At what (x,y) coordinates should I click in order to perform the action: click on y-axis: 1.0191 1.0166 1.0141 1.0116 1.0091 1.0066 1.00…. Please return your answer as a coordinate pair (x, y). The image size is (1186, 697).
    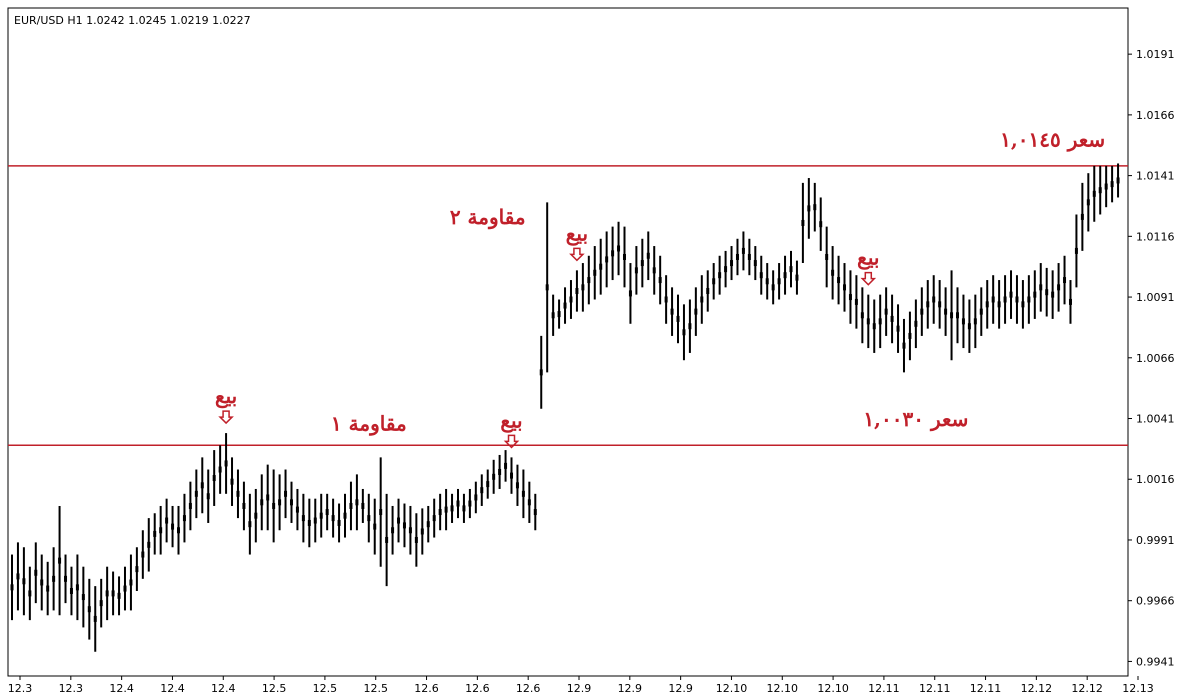
    Looking at the image, I should click on (1151, 358).